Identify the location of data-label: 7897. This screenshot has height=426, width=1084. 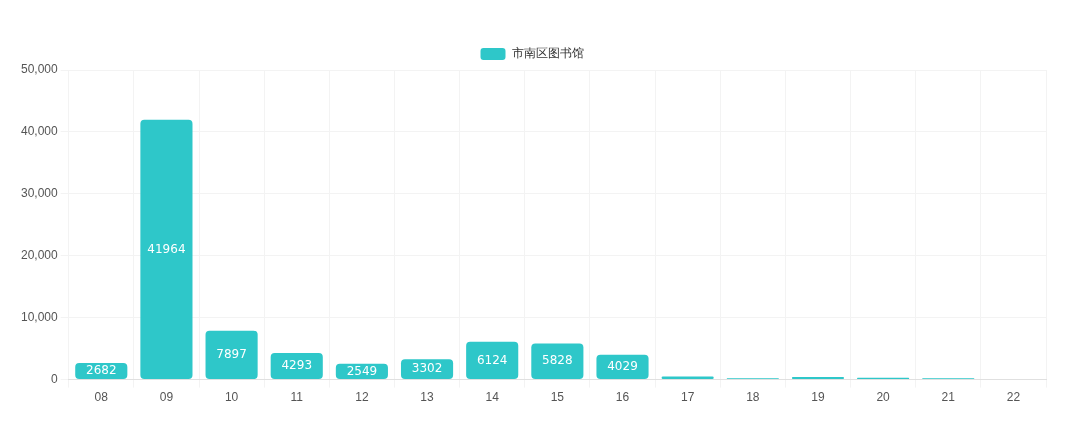
(231, 354).